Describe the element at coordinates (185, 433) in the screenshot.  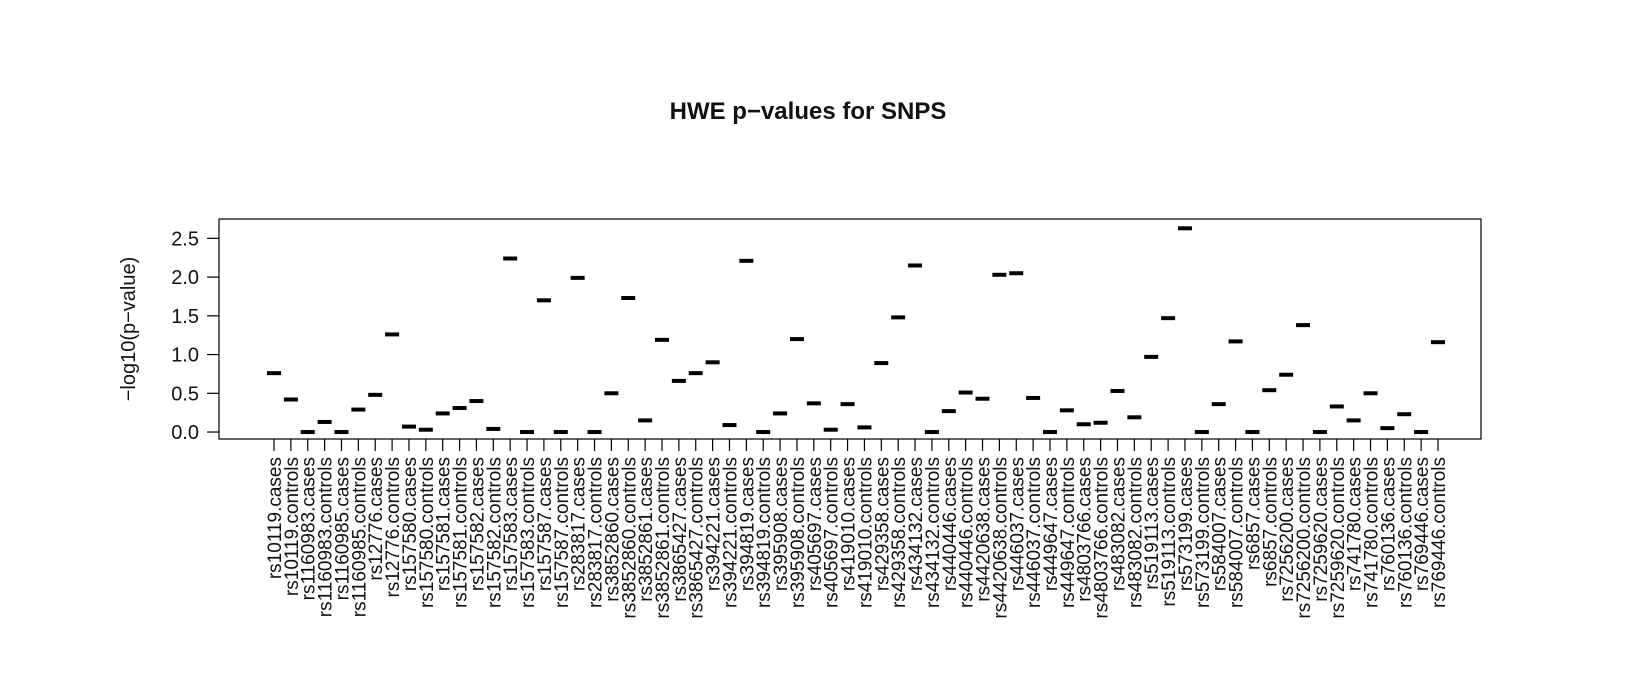
I see `y-tick-label: 0.0` at that location.